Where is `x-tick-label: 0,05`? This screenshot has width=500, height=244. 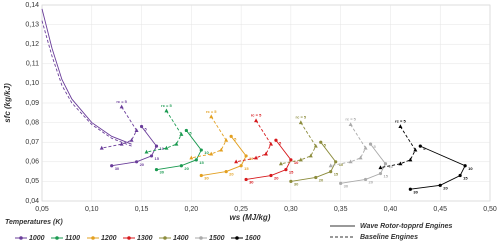
x-tick-label: 0,05 is located at coordinates (42, 209).